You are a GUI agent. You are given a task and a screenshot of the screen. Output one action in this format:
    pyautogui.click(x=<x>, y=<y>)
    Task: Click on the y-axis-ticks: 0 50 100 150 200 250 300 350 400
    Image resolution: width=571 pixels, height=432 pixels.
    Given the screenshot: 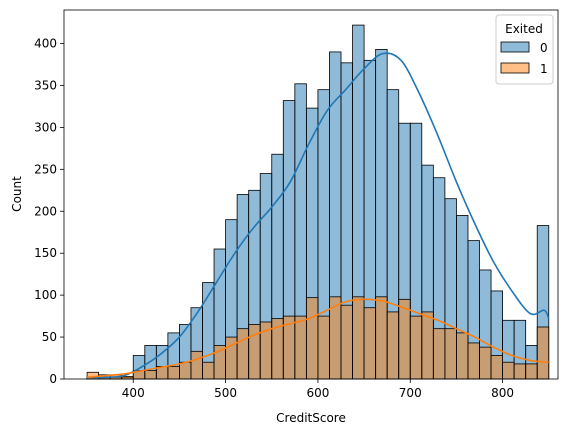 What is the action you would take?
    pyautogui.click(x=49, y=211)
    